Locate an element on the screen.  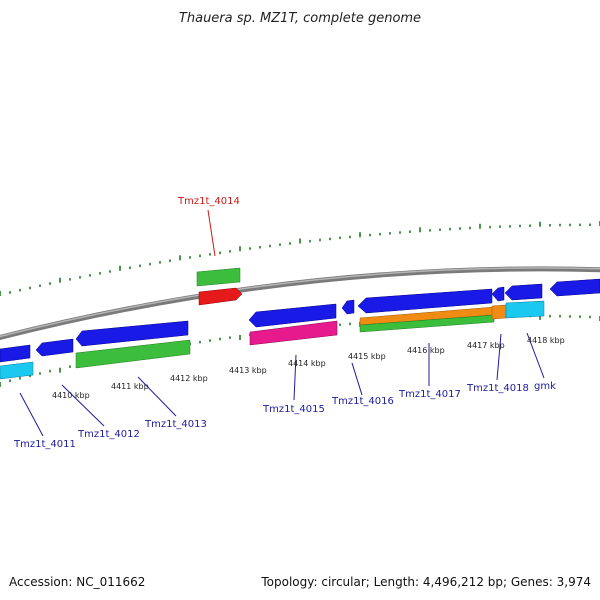
gene-arrow-gmk-cyan is located at coordinates (525, 309).